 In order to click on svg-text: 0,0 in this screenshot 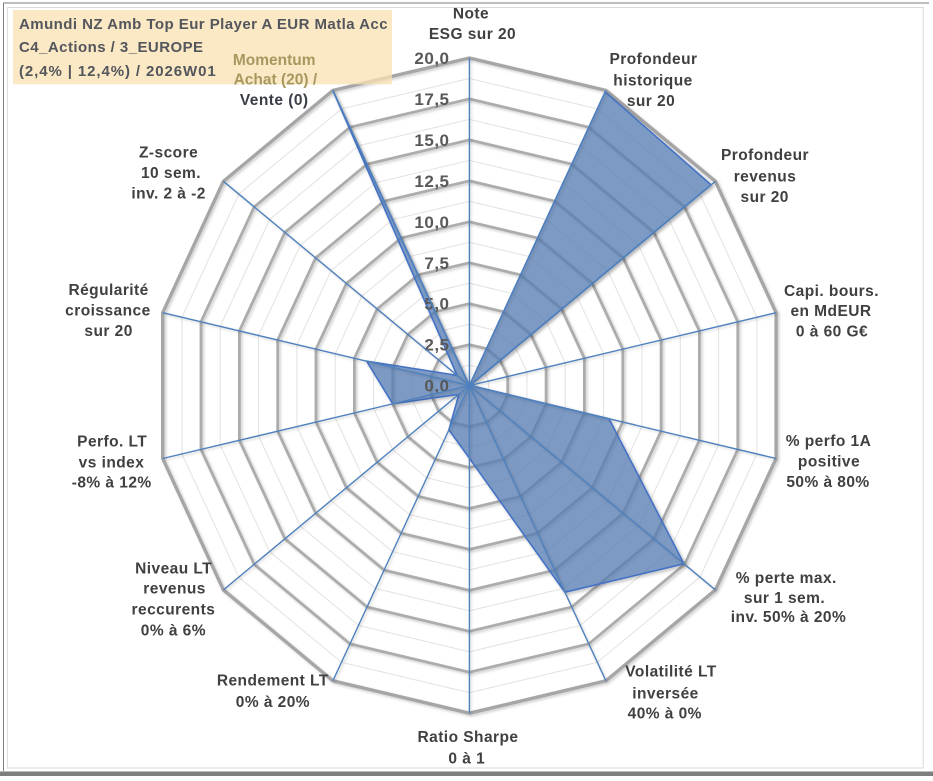, I will do `click(436, 386)`.